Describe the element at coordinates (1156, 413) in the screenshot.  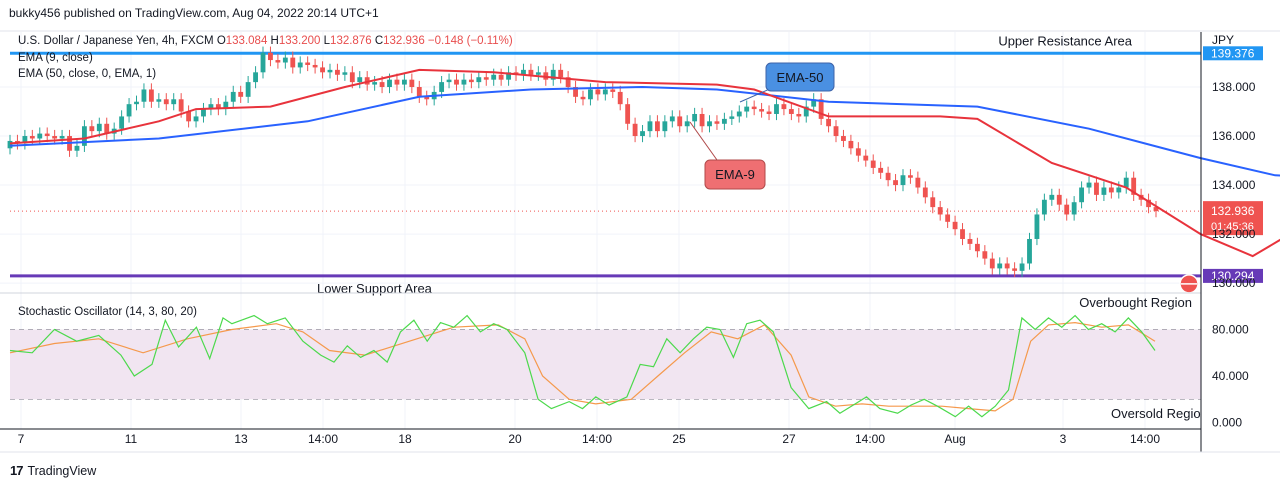
I see `oversold-label: Oversold Regio` at that location.